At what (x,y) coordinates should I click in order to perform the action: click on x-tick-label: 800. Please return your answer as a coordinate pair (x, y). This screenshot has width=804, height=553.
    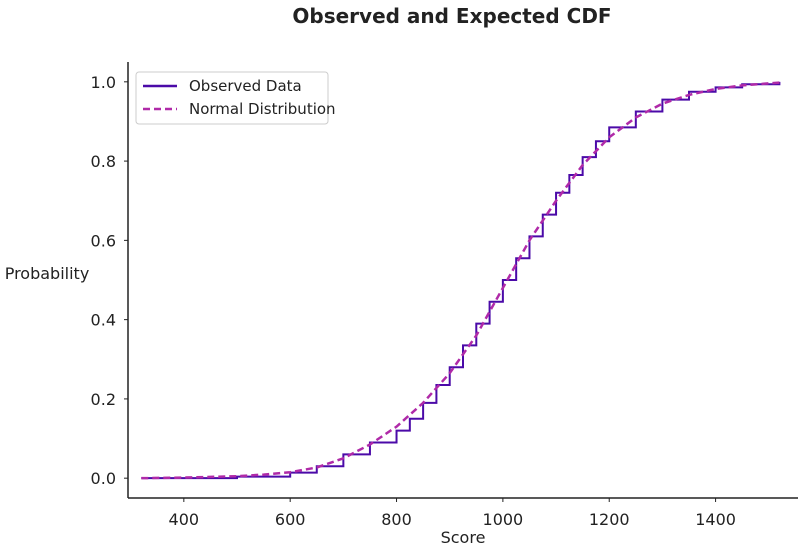
    Looking at the image, I should click on (396, 519).